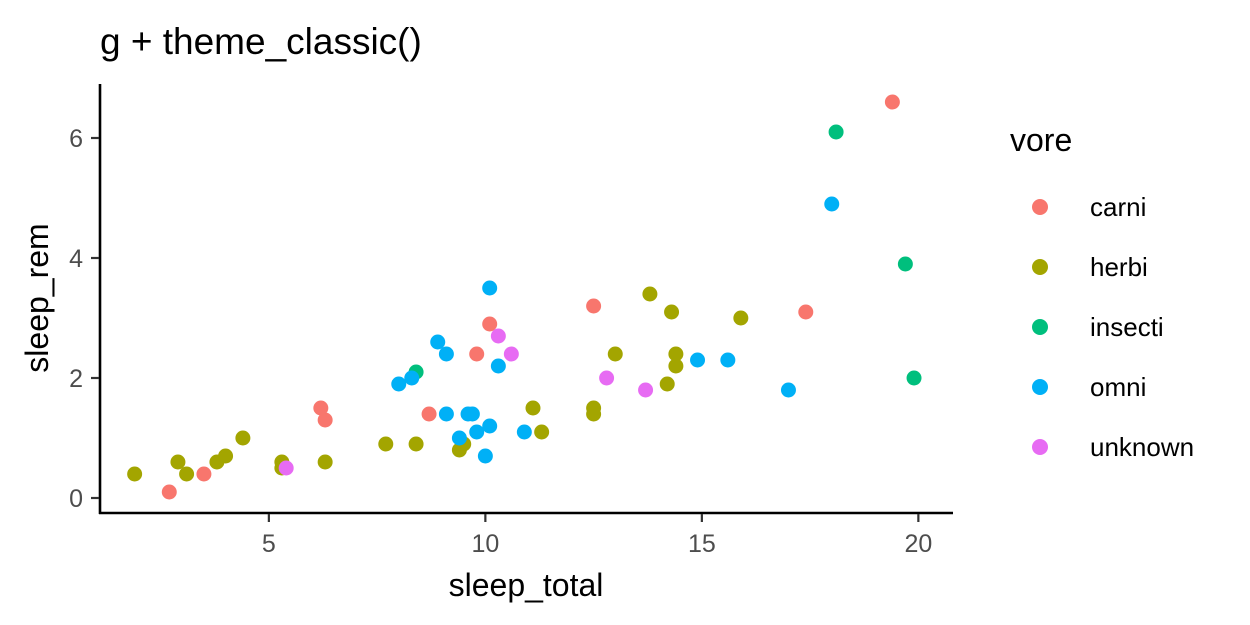 The image size is (1250, 625). I want to click on legend-label: unknown, so click(1142, 447).